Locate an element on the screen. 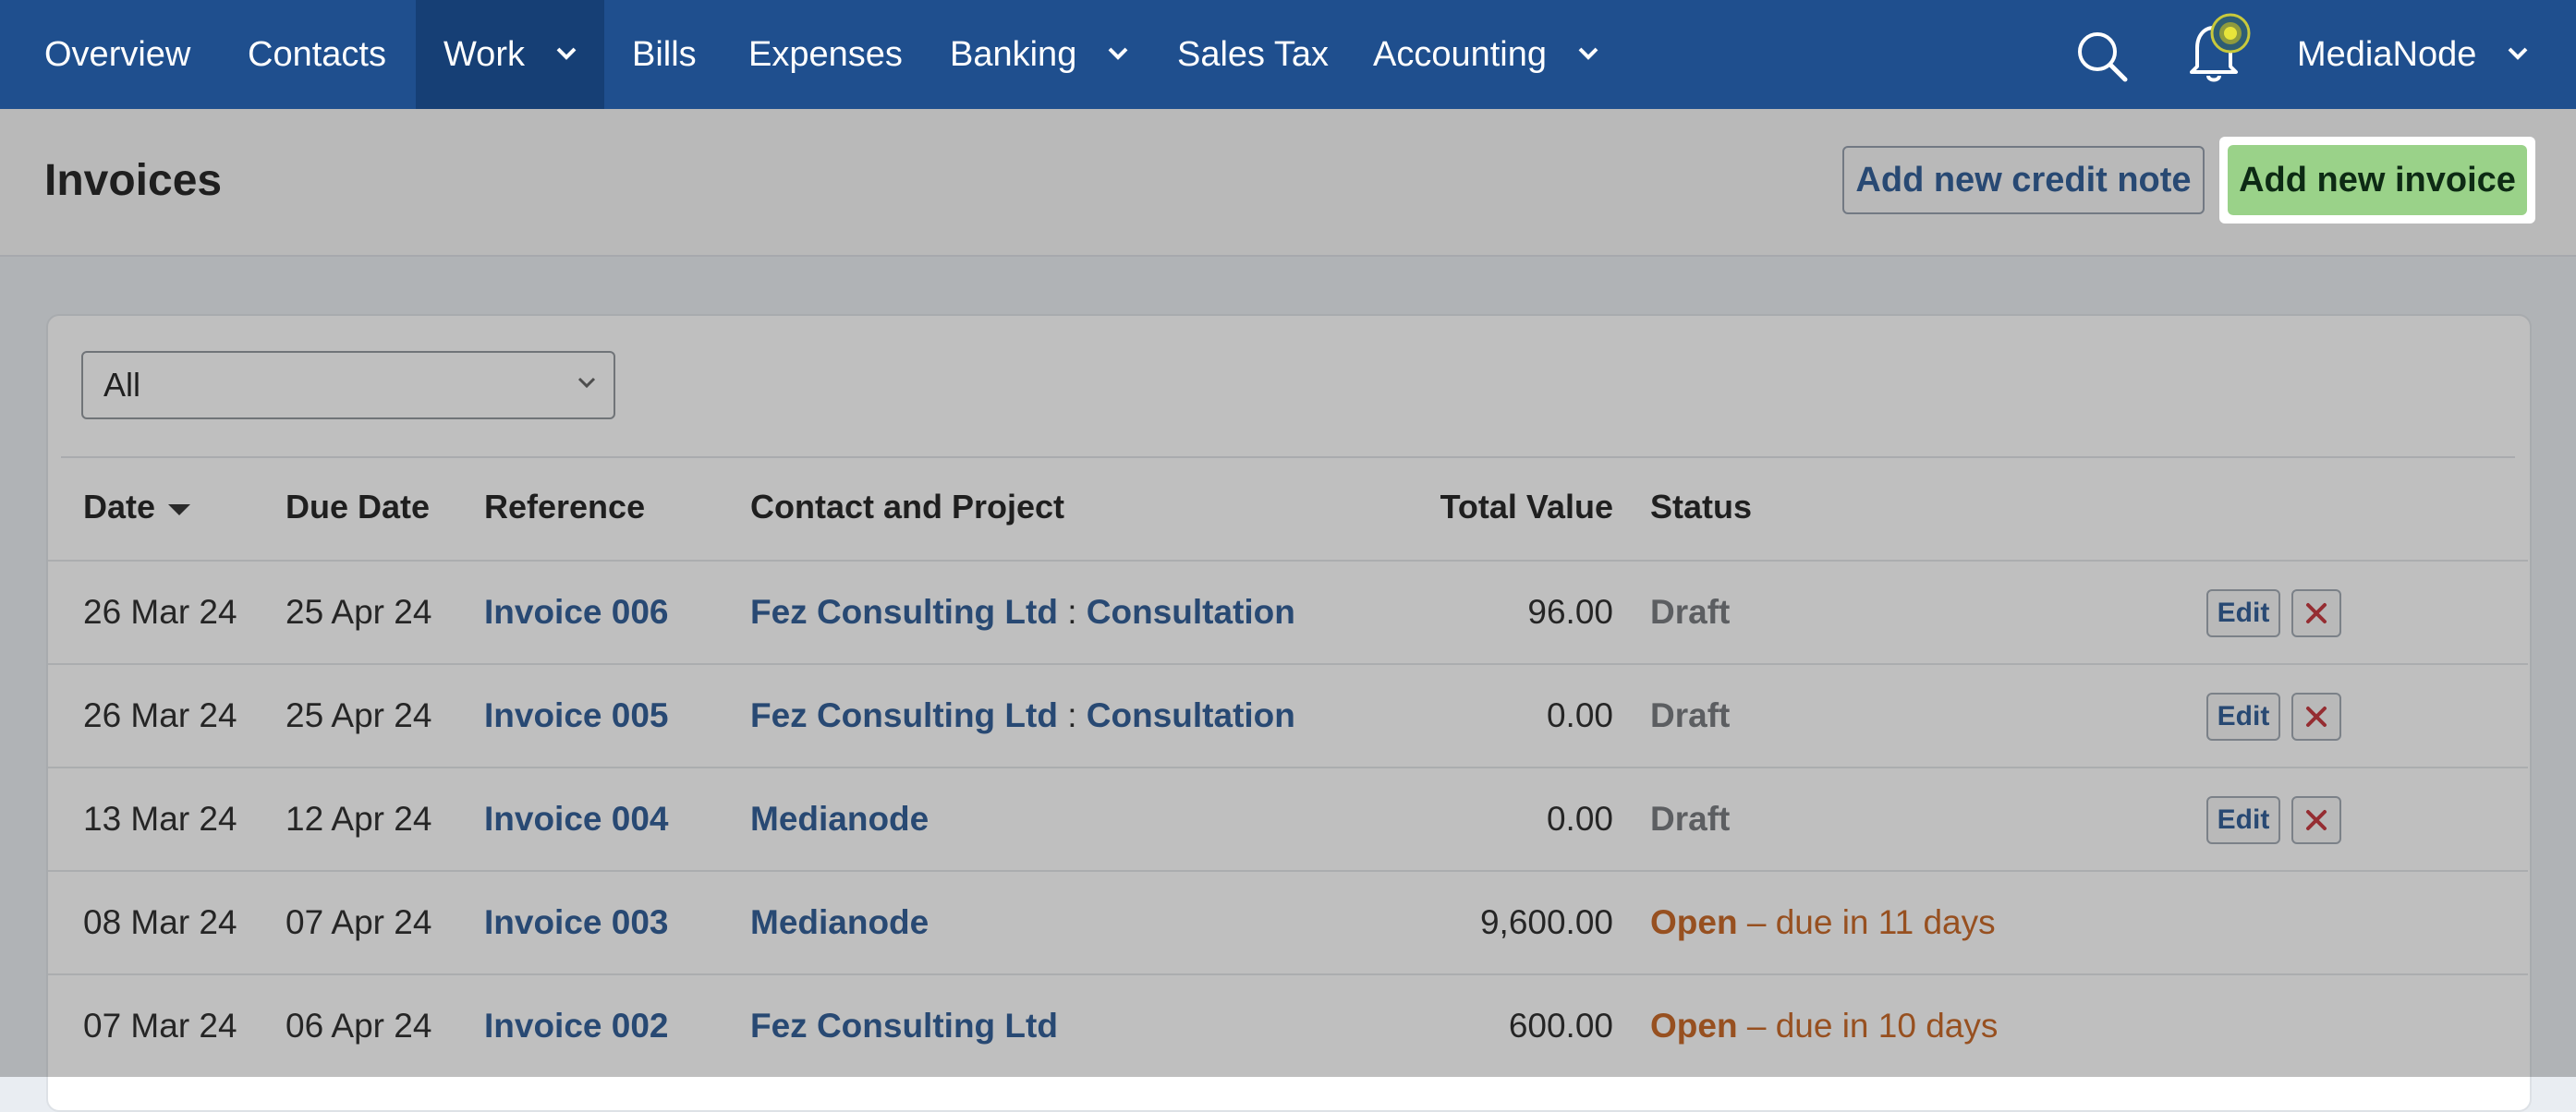 The height and width of the screenshot is (1112, 2576). row-date: 08 Mar 24 is located at coordinates (160, 922).